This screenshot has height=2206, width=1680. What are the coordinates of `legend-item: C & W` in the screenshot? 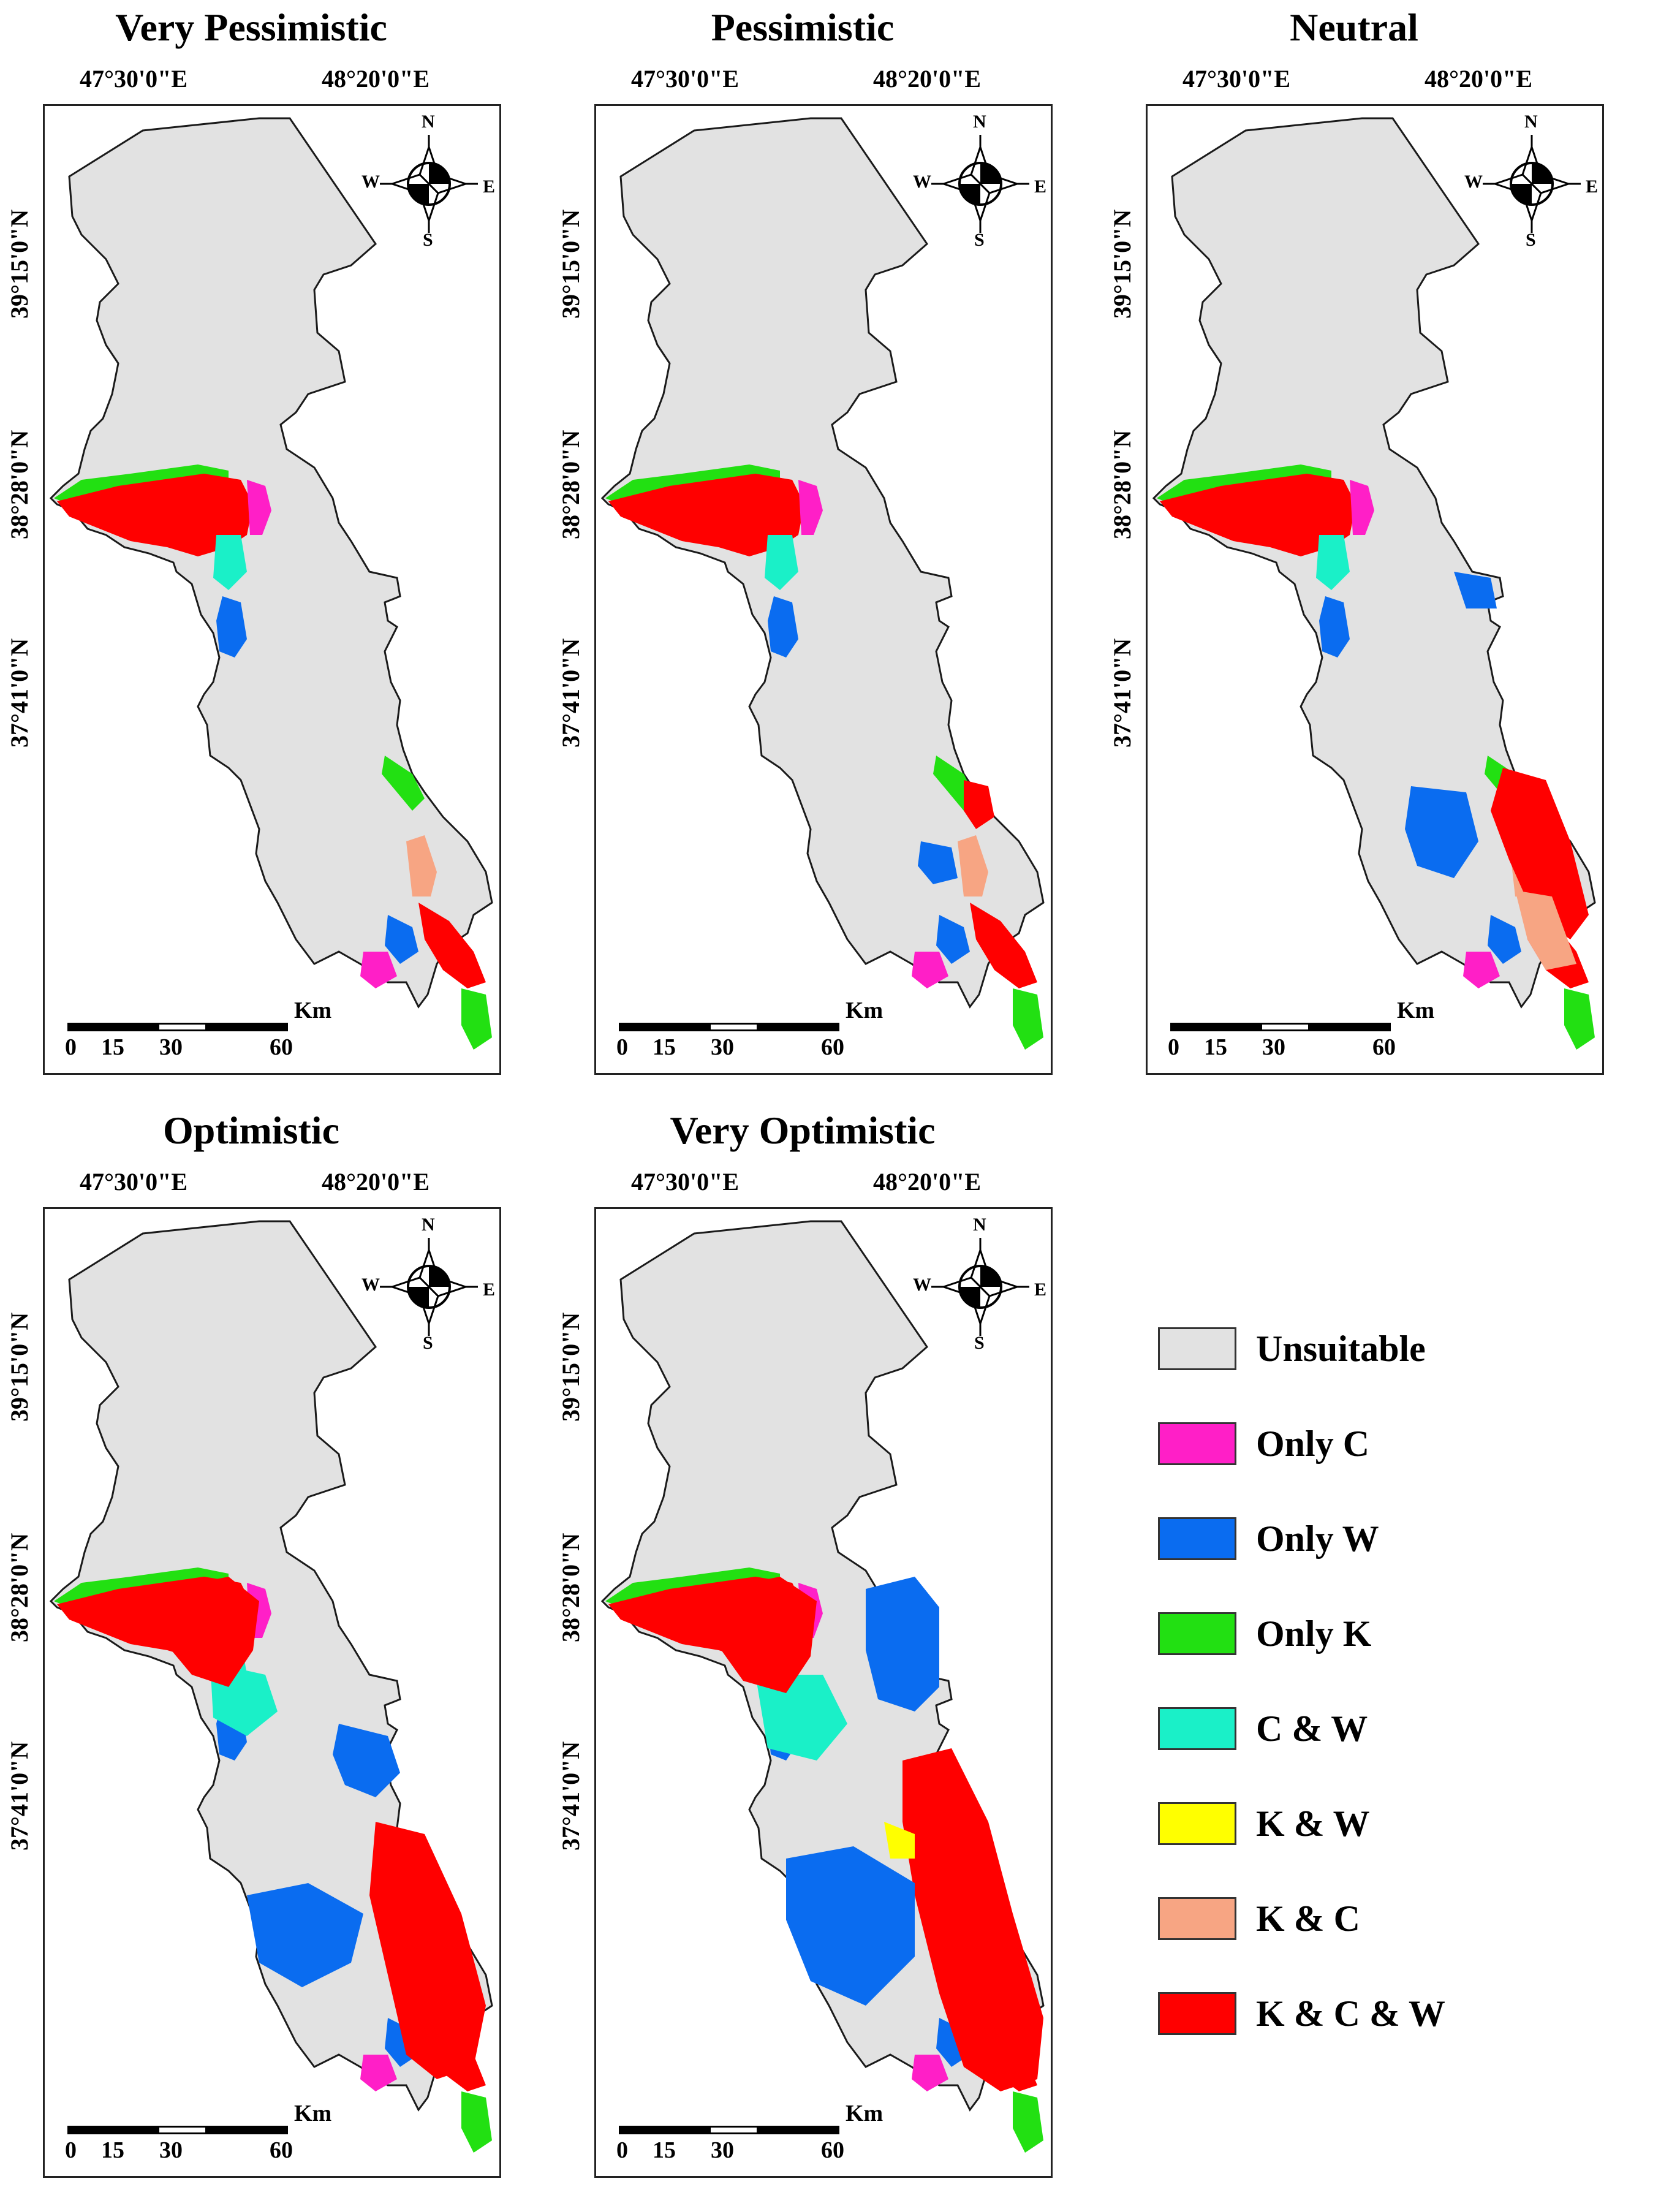 It's located at (1409, 1731).